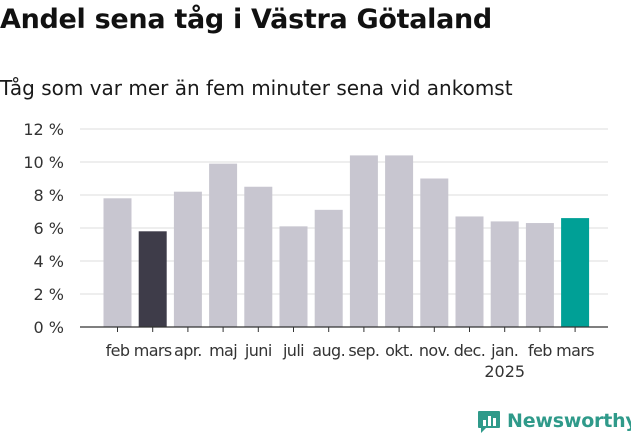 The height and width of the screenshot is (439, 631). What do you see at coordinates (569, 421) in the screenshot?
I see `newsworthy-logo-text: Newsworthy` at bounding box center [569, 421].